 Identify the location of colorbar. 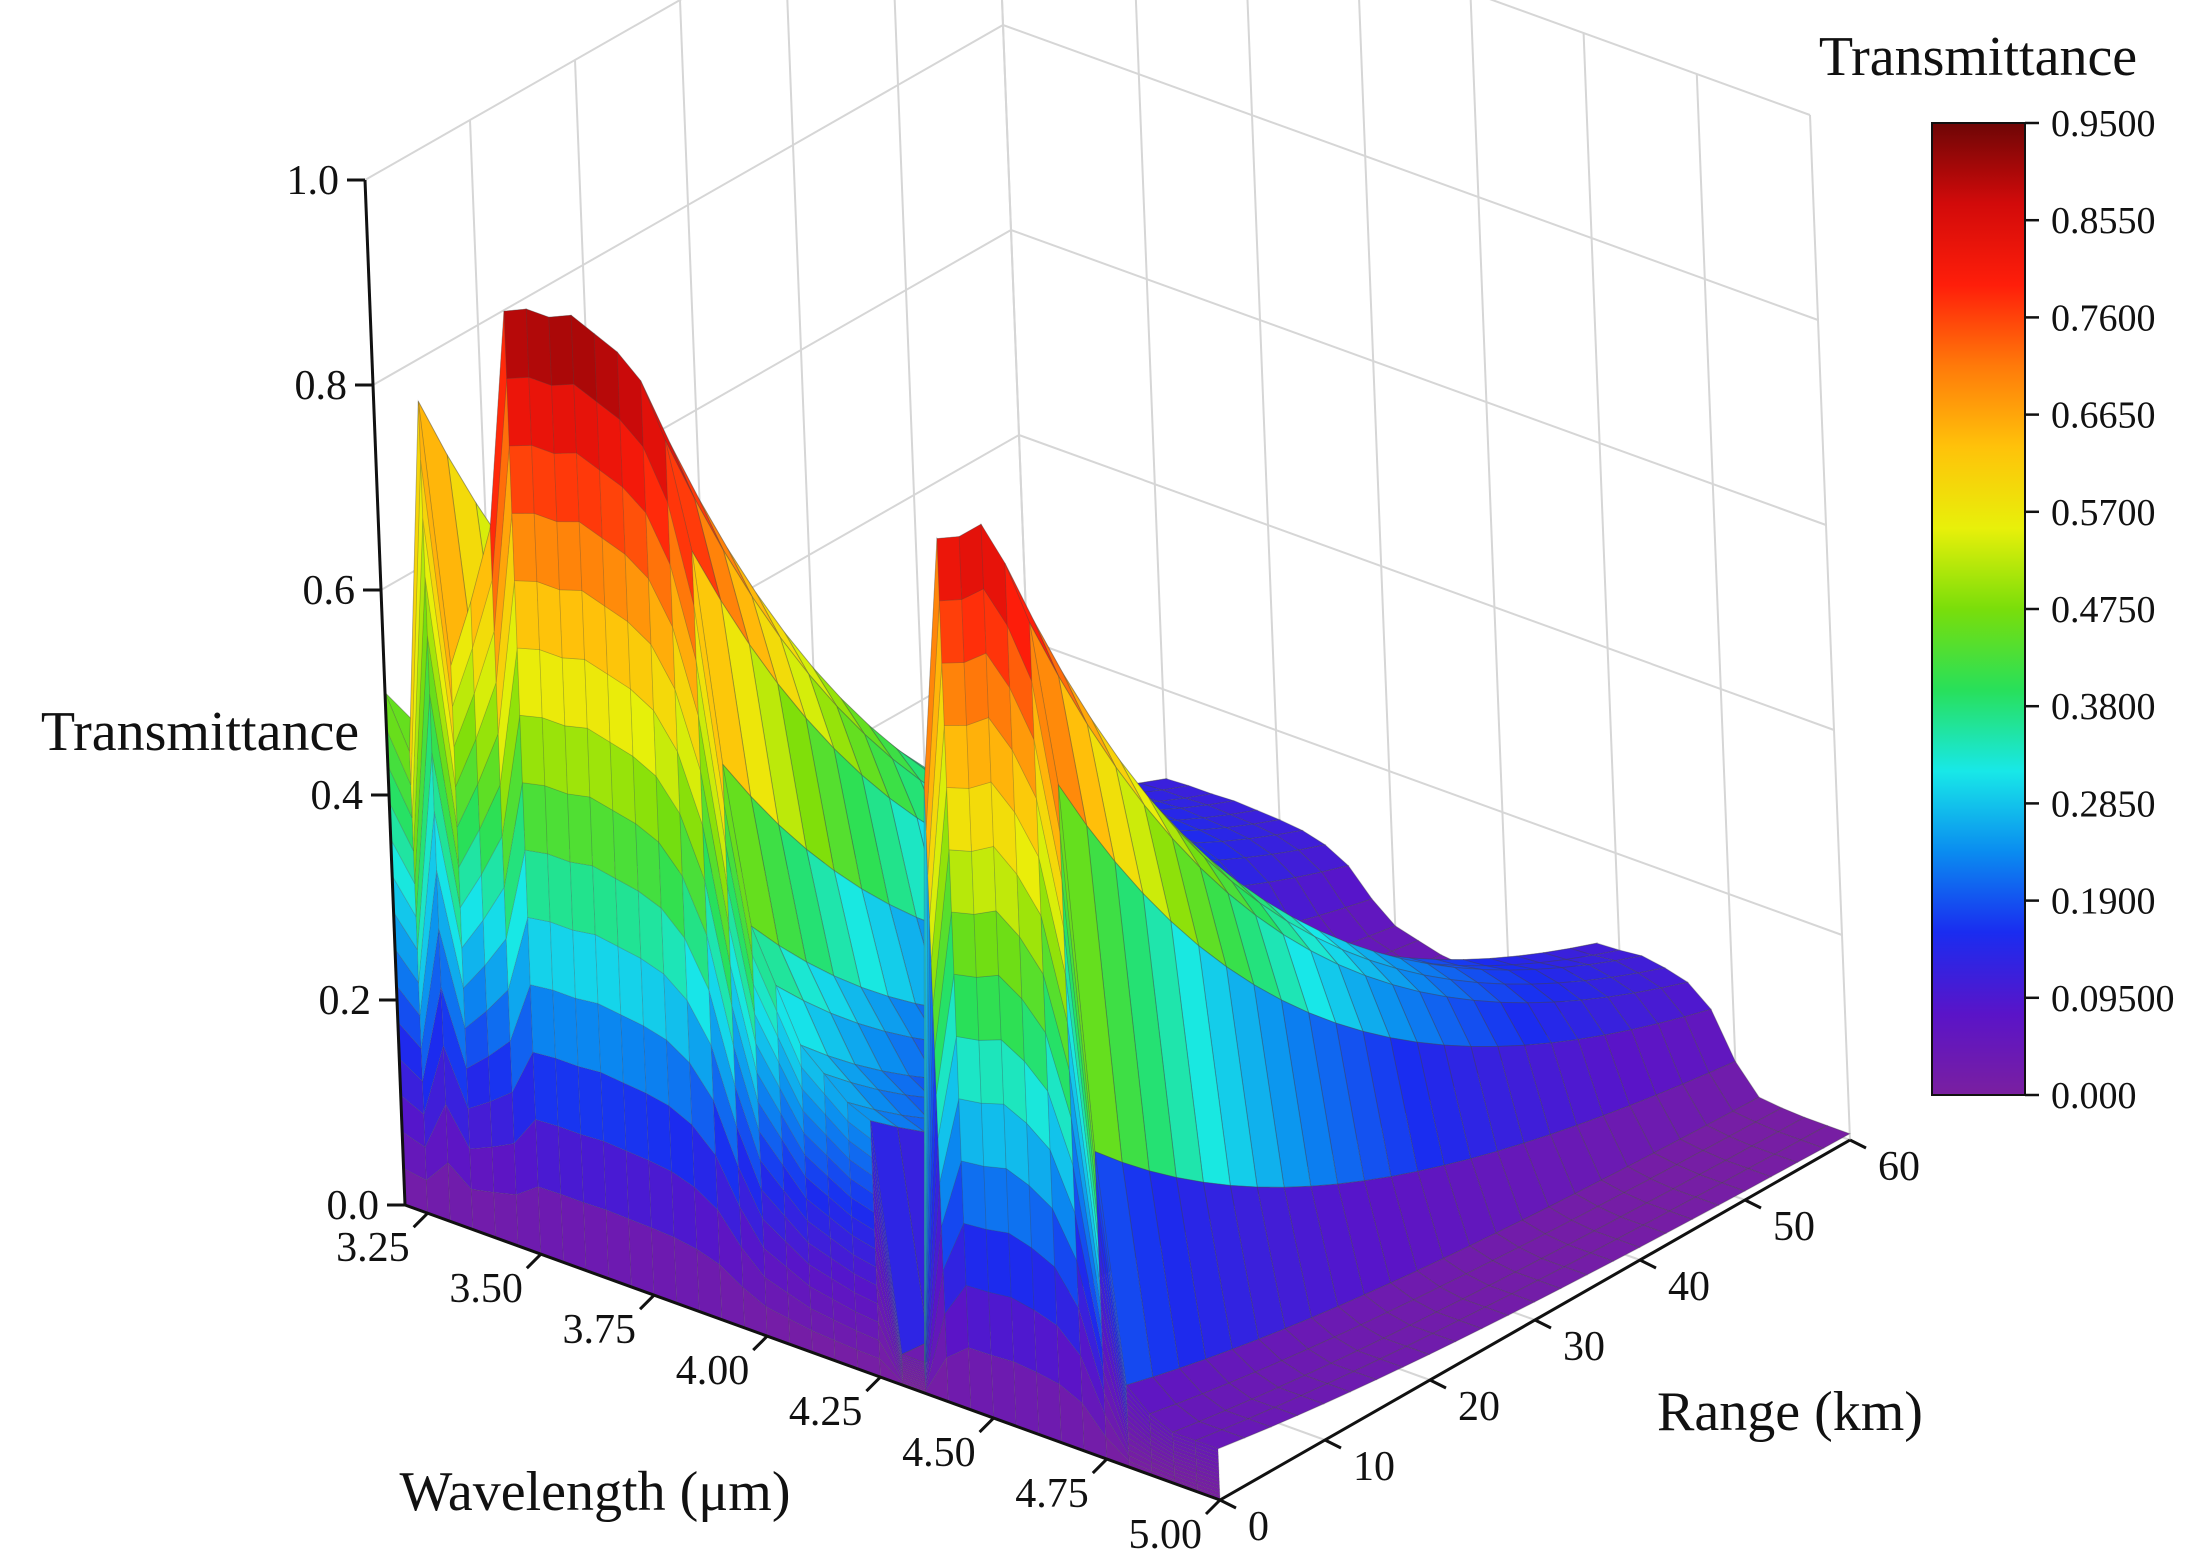
(1978, 609).